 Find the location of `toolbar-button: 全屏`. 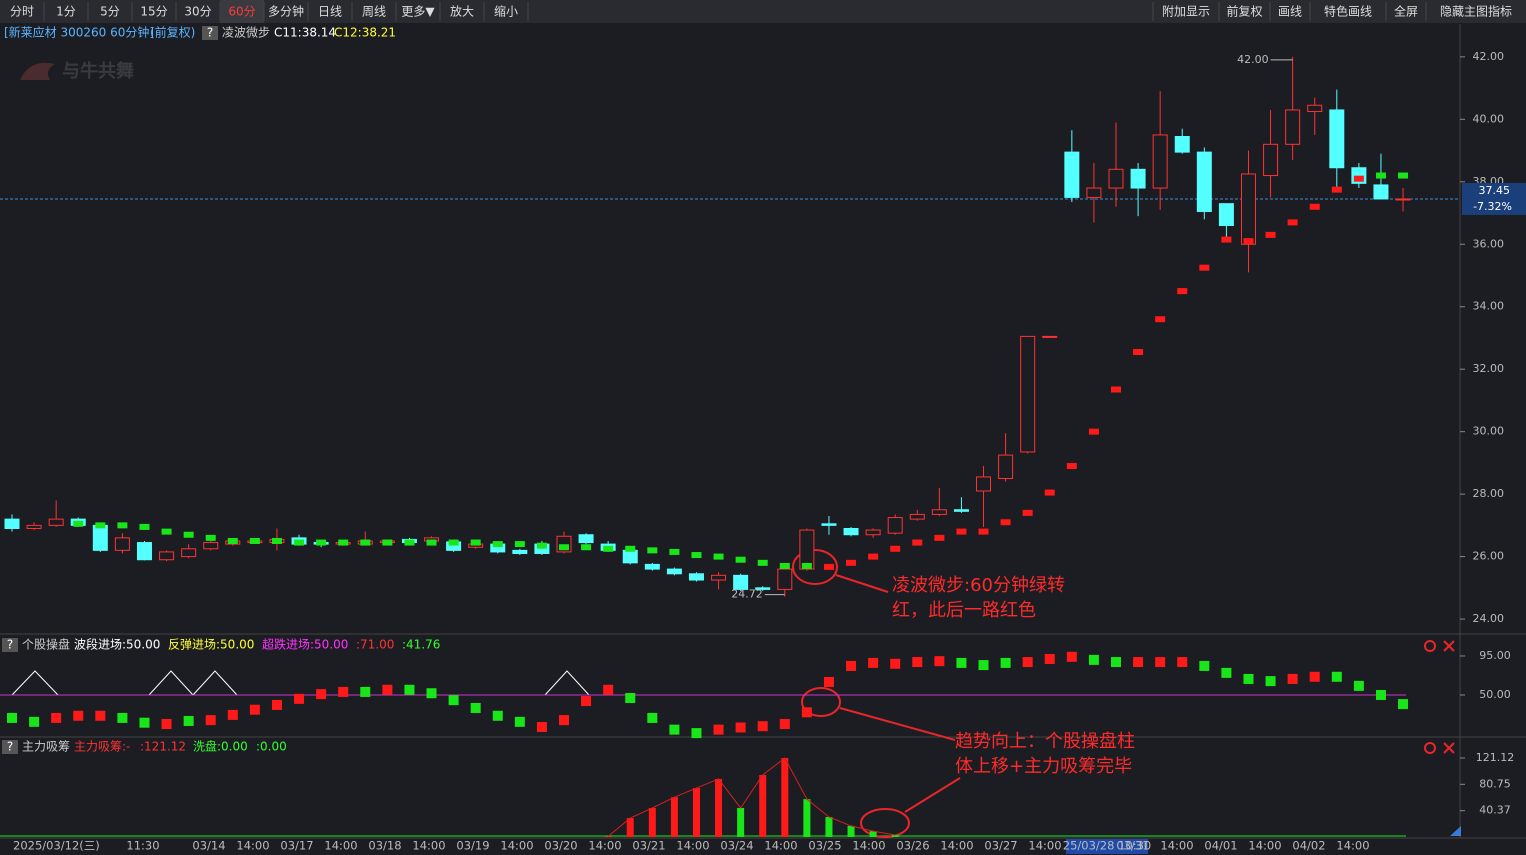

toolbar-button: 全屏 is located at coordinates (1406, 11).